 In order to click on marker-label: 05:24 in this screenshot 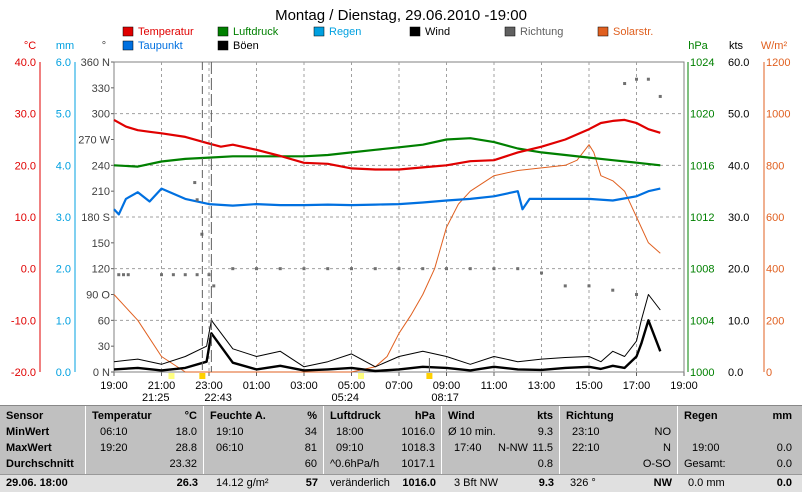, I will do `click(345, 398)`.